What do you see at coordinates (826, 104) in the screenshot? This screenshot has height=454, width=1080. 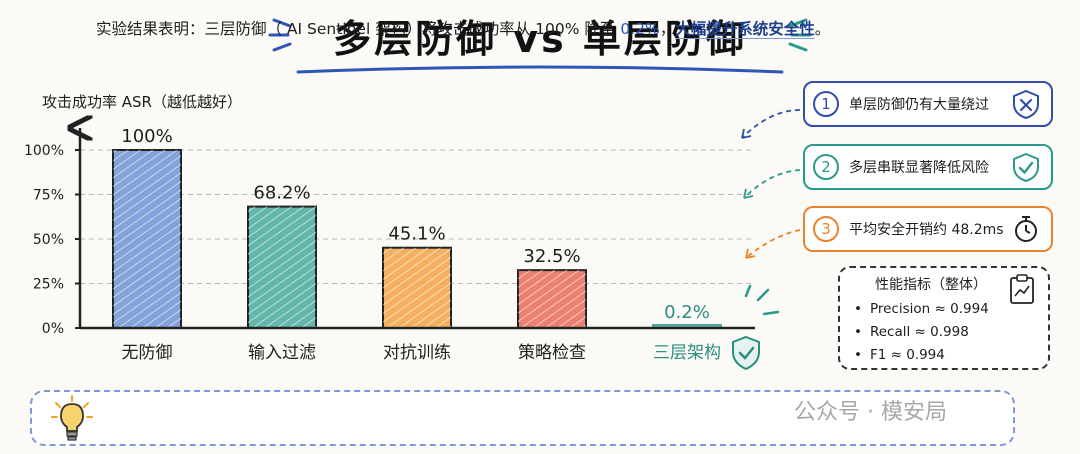 I see `callout-number: 1` at bounding box center [826, 104].